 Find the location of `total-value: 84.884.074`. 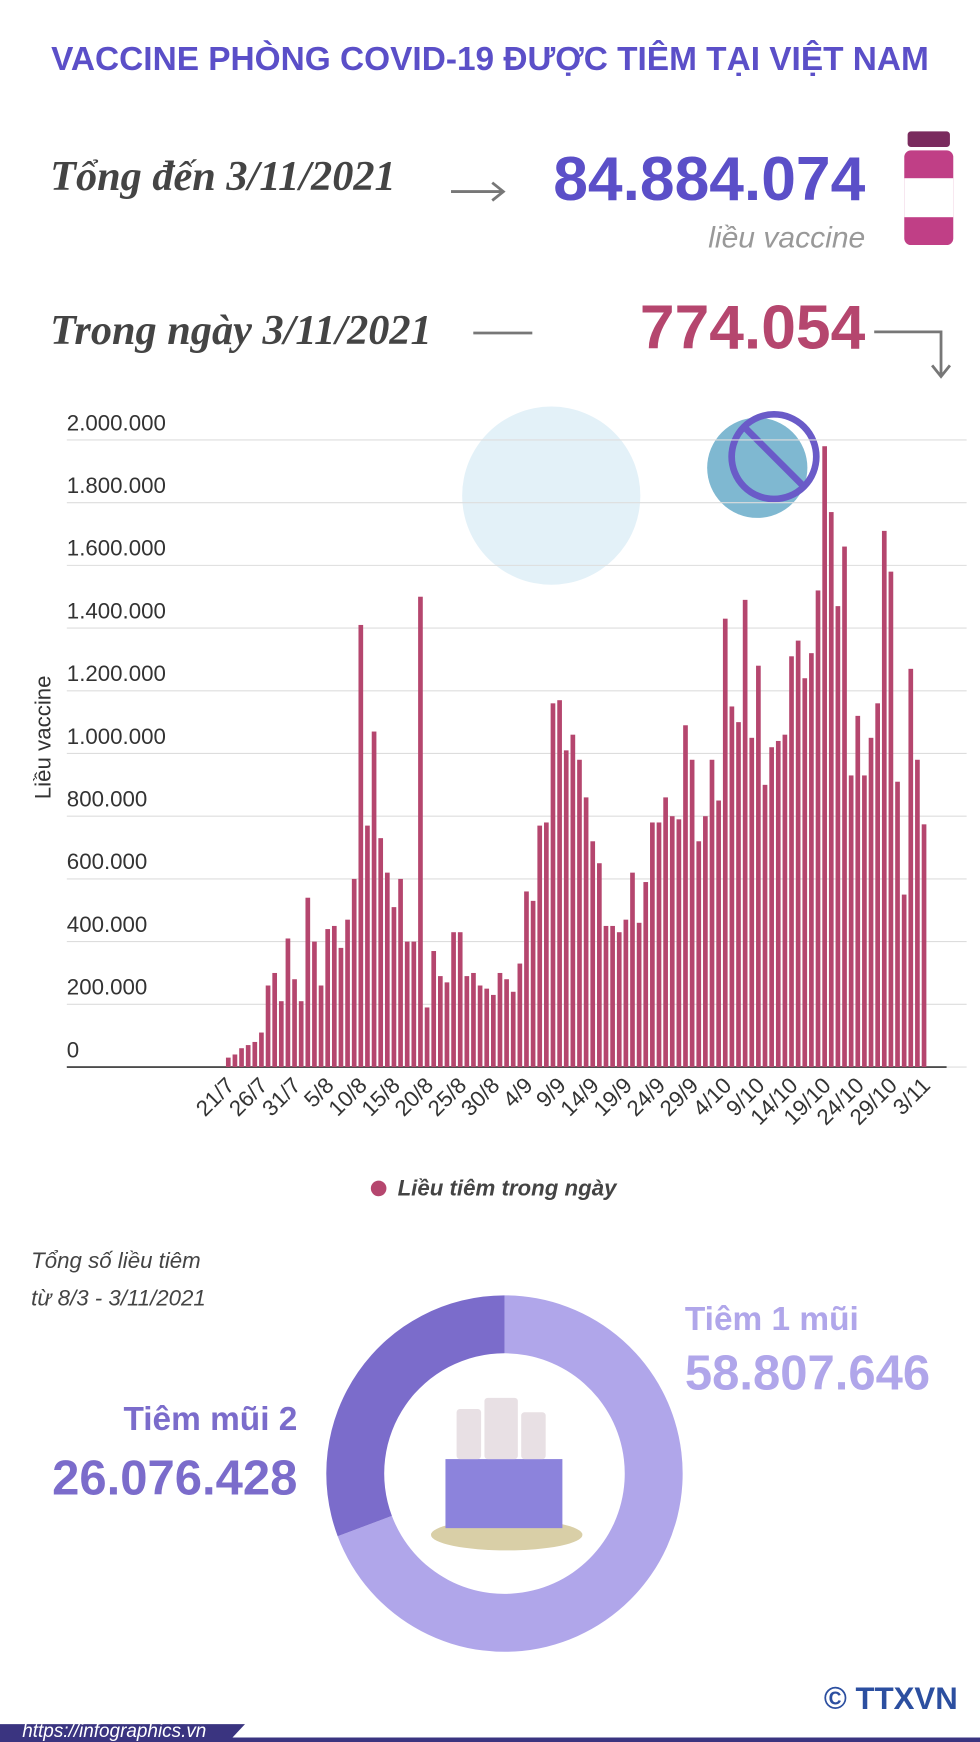

total-value: 84.884.074 is located at coordinates (709, 179).